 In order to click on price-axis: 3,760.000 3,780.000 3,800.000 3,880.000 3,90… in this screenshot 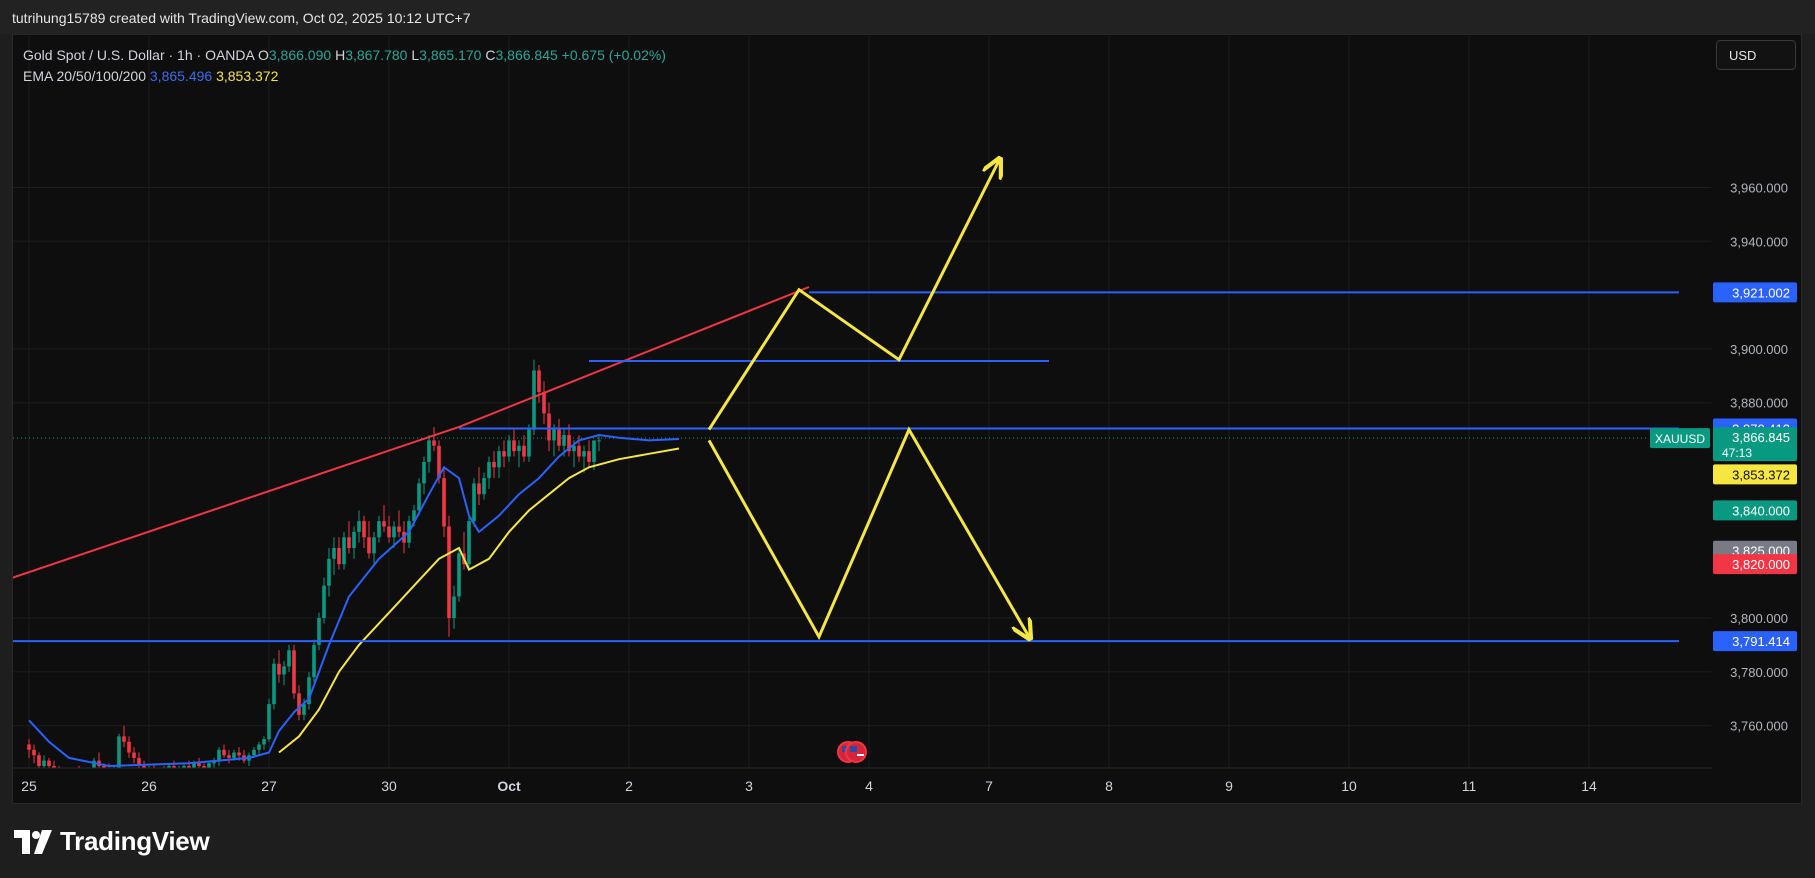, I will do `click(1723, 457)`.